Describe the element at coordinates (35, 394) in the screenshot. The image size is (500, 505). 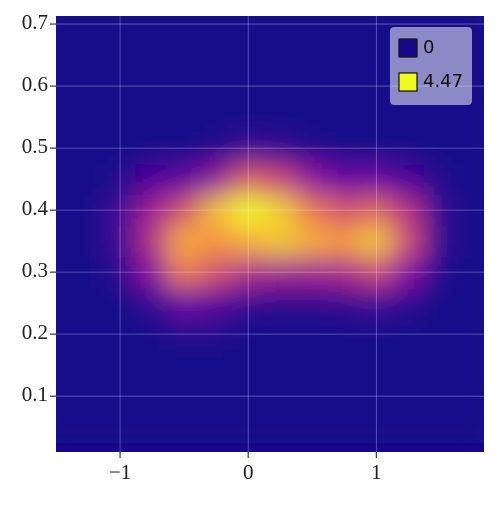
I see `y-tick-label: 0.1` at that location.